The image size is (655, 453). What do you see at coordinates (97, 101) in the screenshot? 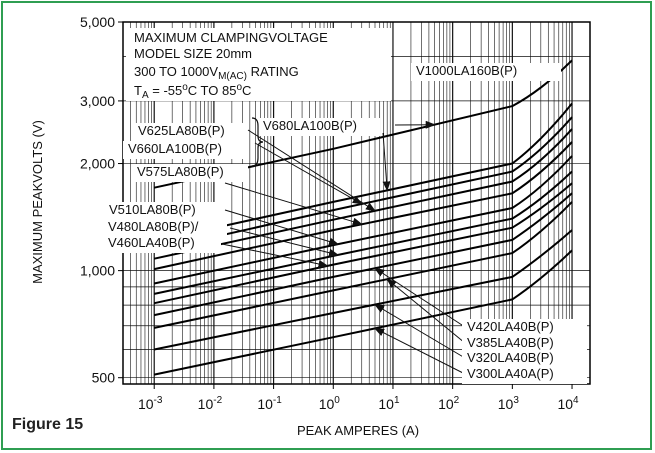
I see `y-tick-label: 3,000` at bounding box center [97, 101].